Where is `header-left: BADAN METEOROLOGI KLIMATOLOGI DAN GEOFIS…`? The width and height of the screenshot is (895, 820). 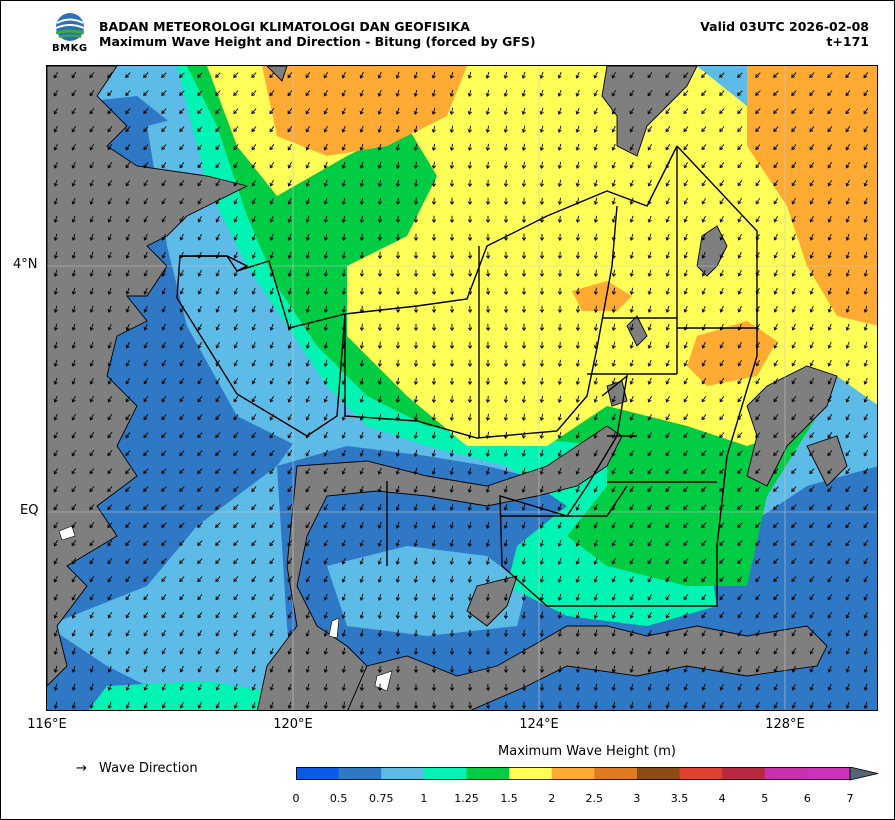
header-left: BADAN METEOROLOGI KLIMATOLOGI DAN GEOFIS… is located at coordinates (317, 34).